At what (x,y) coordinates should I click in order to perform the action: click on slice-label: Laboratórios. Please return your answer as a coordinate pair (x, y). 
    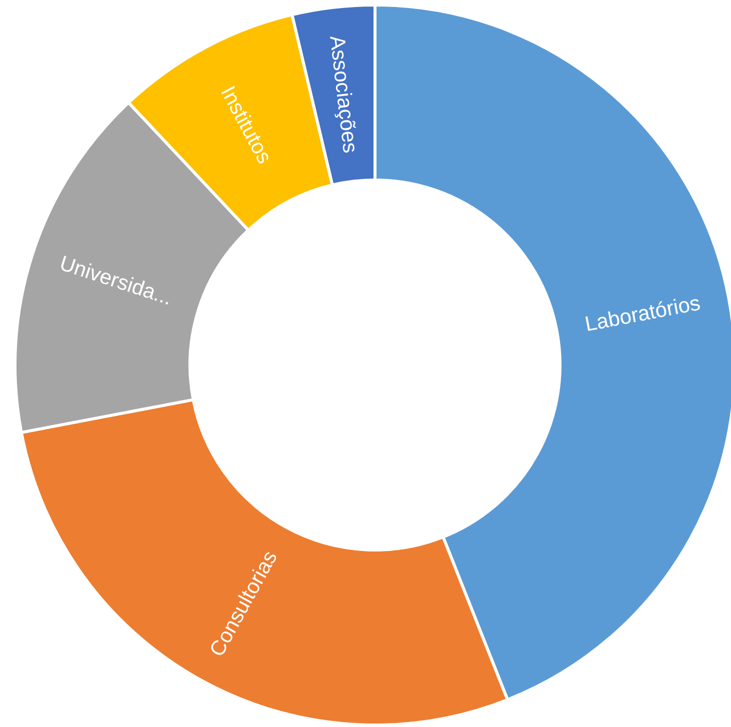
    Looking at the image, I should click on (642, 314).